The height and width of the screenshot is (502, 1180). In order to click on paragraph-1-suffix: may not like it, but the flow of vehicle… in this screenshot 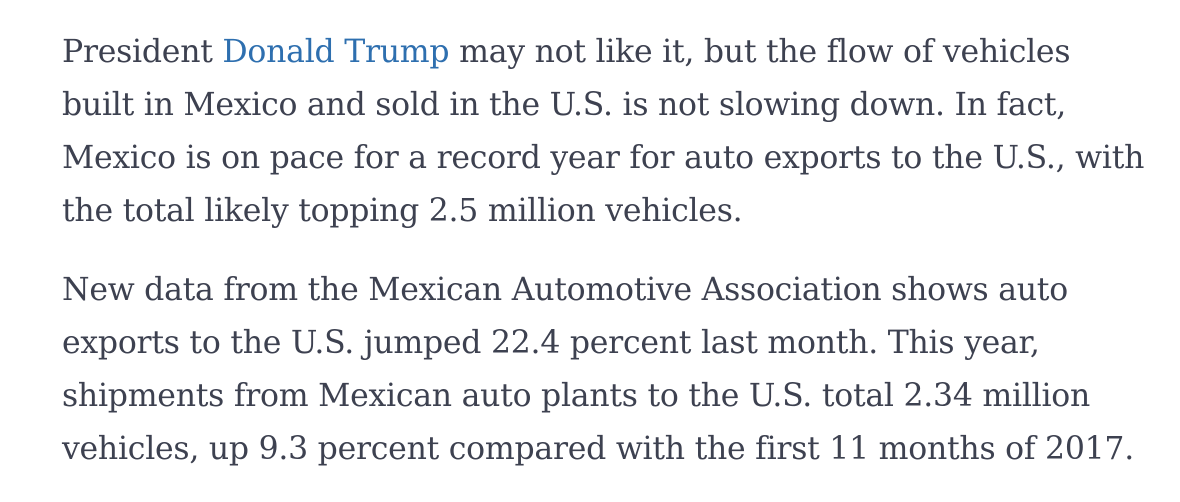, I will do `click(760, 52)`.